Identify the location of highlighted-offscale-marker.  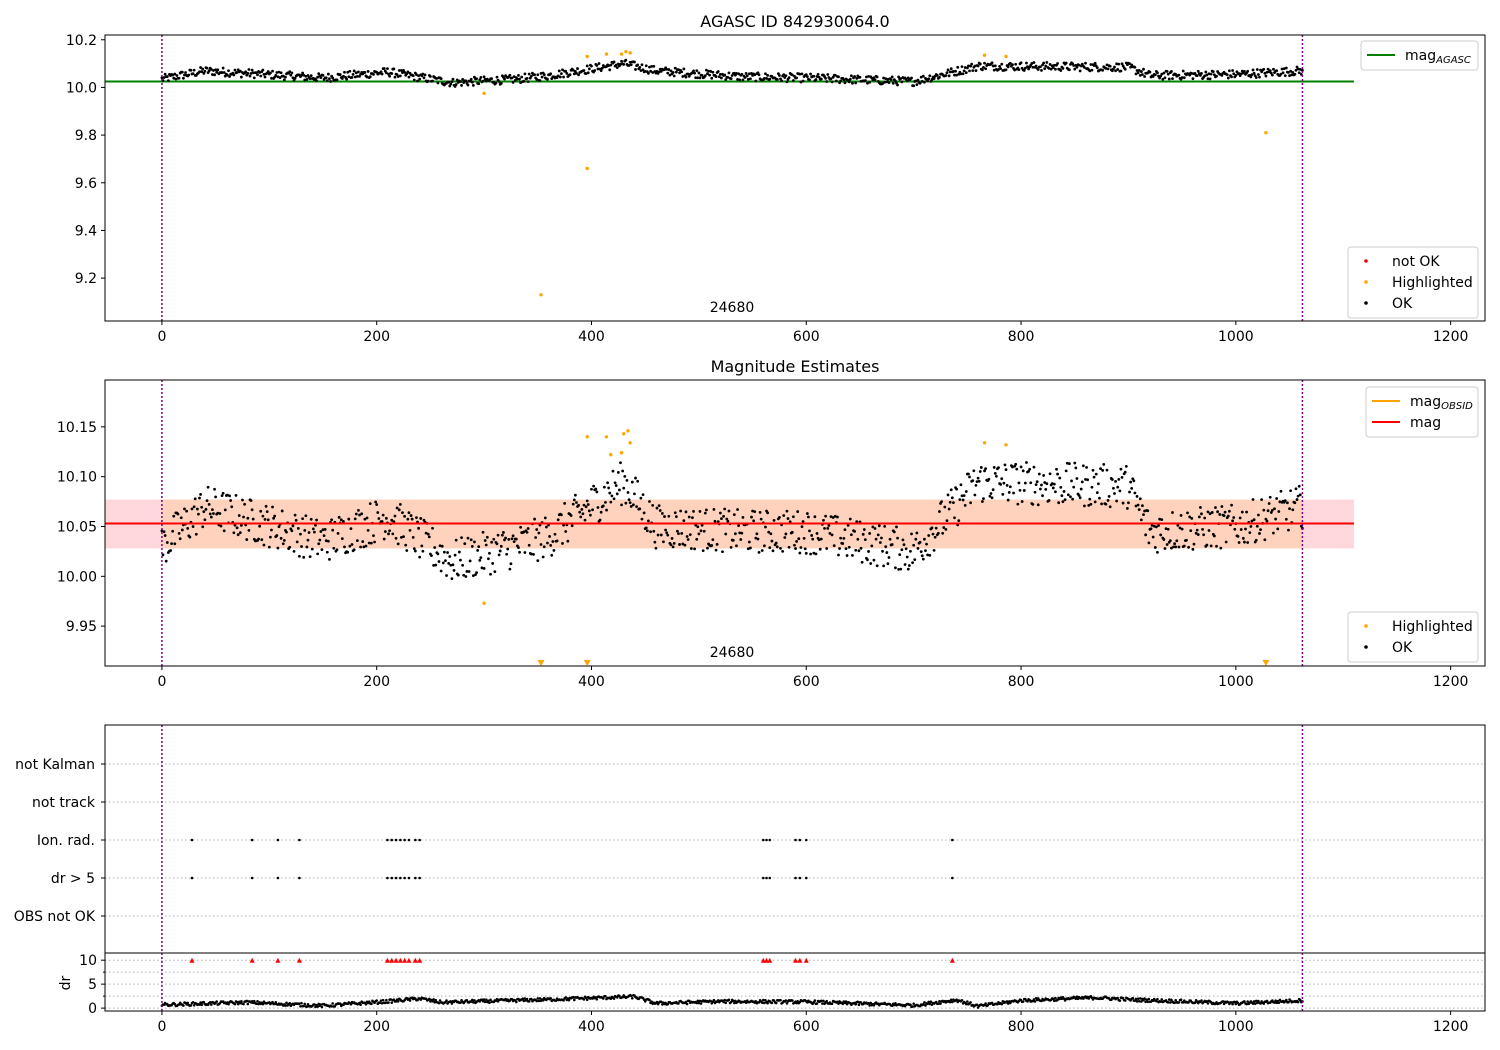
(541, 663).